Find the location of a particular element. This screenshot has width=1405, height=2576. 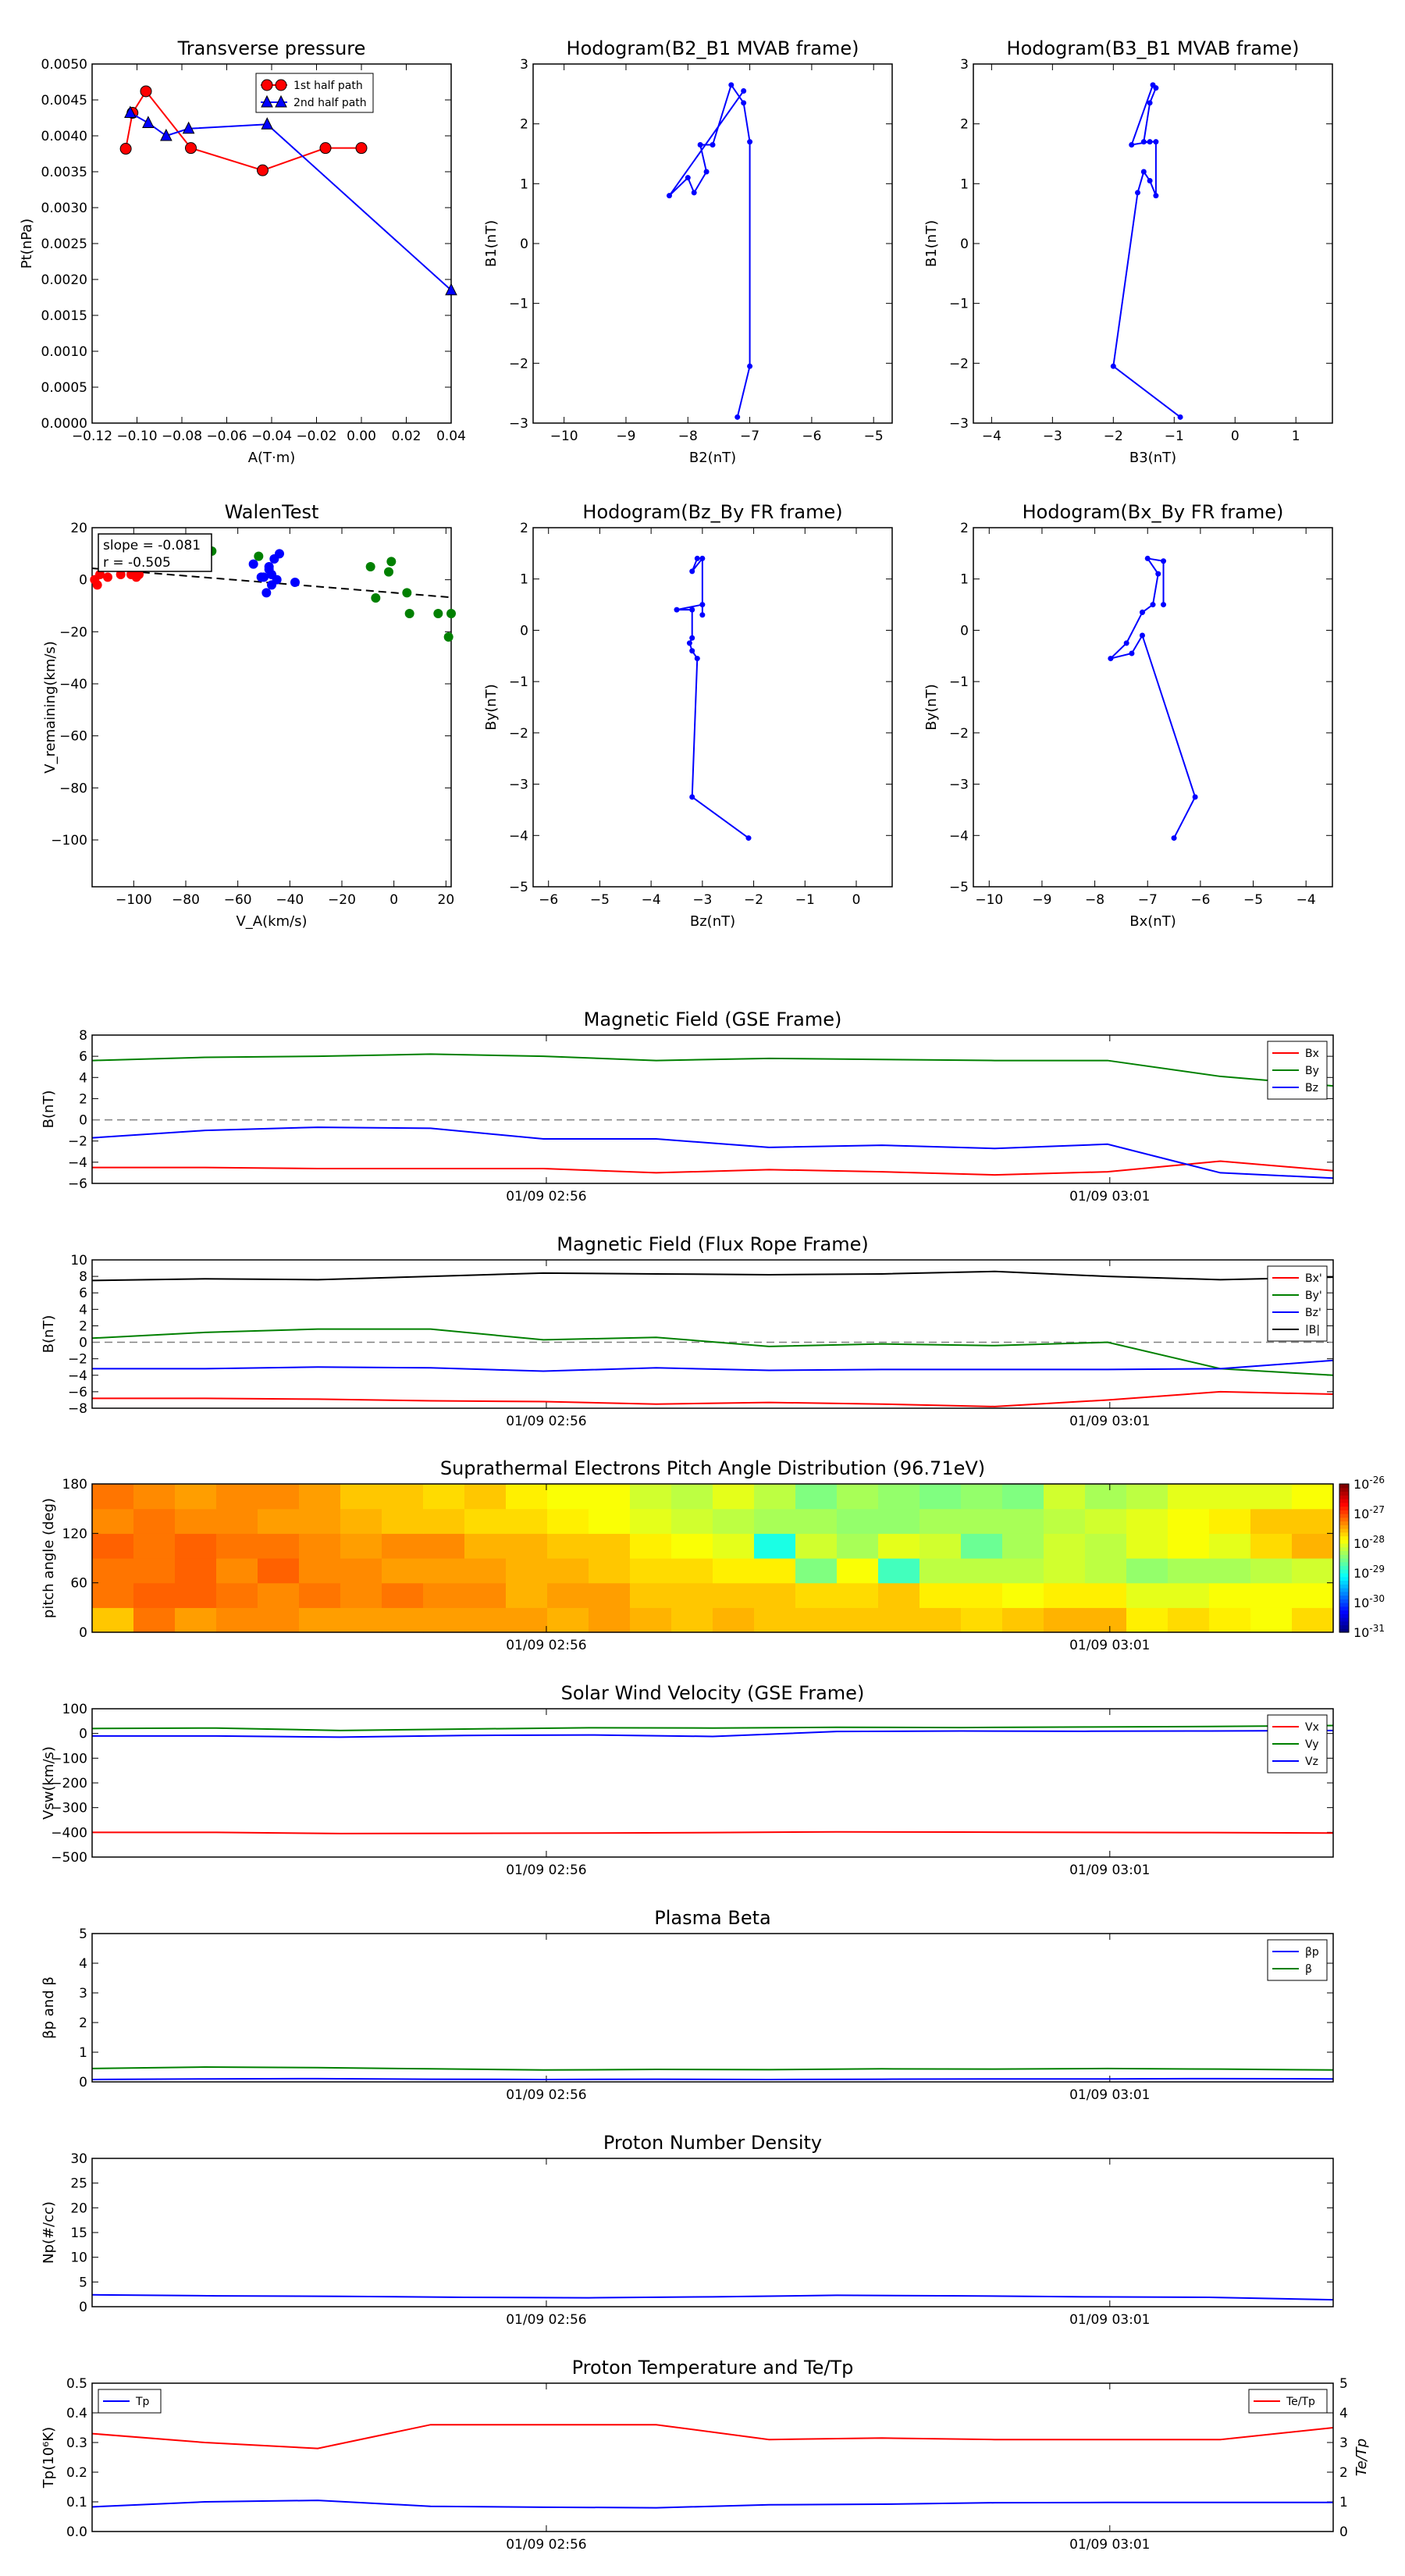

y-tick-label: 15 is located at coordinates (78, 2233).